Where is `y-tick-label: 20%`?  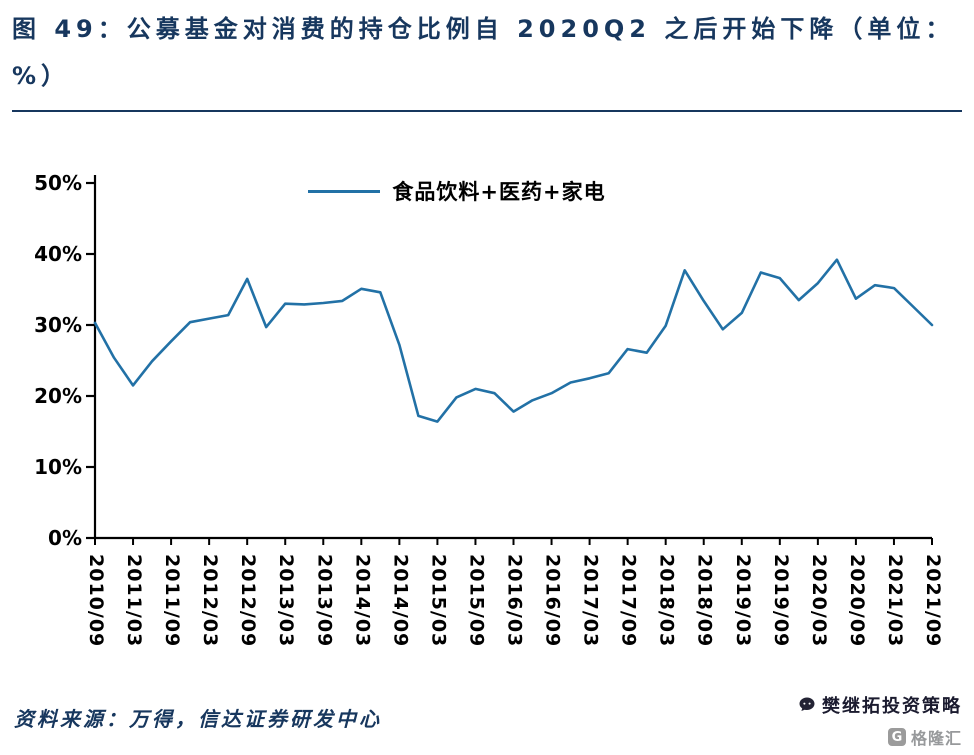
y-tick-label: 20% is located at coordinates (58, 396).